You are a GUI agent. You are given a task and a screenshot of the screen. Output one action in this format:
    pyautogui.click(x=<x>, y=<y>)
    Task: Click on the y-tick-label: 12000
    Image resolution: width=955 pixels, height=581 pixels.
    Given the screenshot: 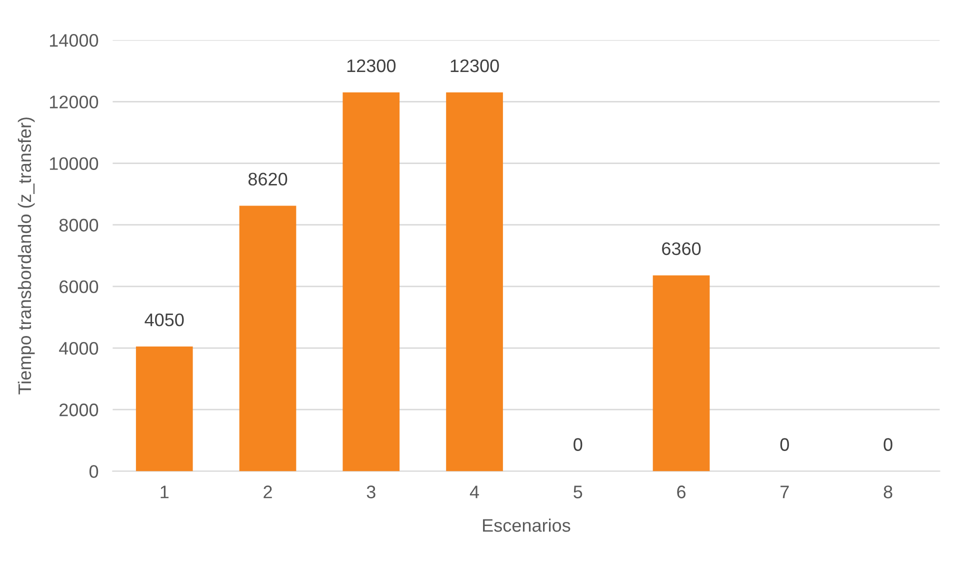 What is the action you would take?
    pyautogui.click(x=74, y=102)
    